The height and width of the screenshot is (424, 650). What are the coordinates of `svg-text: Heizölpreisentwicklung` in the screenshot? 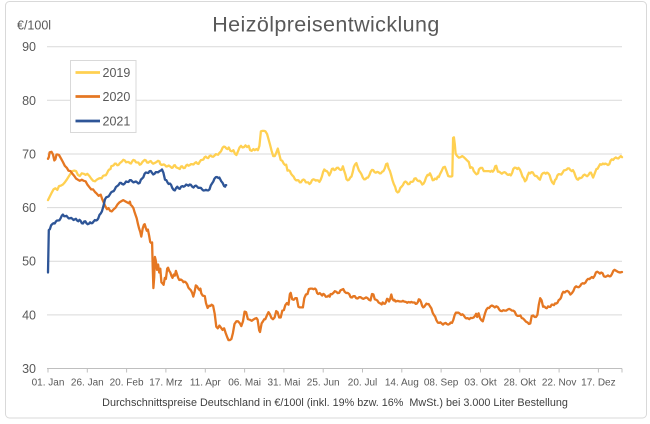 It's located at (326, 25).